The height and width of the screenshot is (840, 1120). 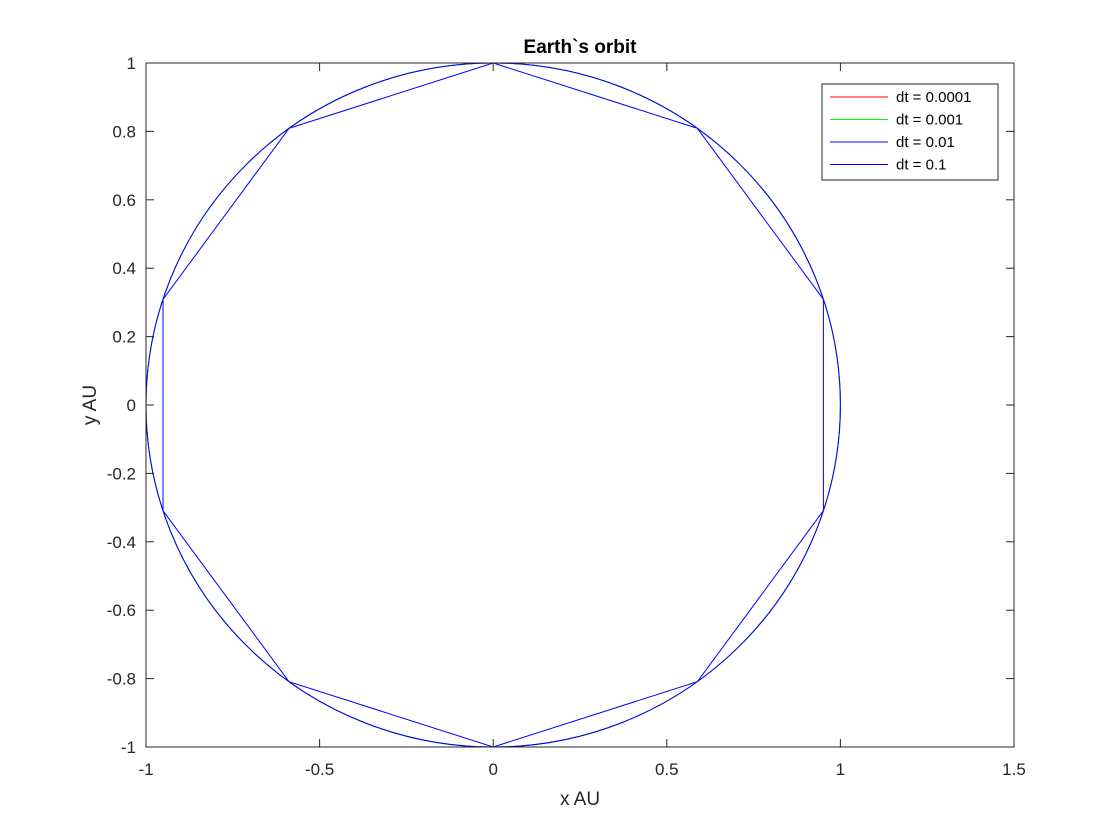 What do you see at coordinates (145, 769) in the screenshot?
I see `x-tick-label: -1` at bounding box center [145, 769].